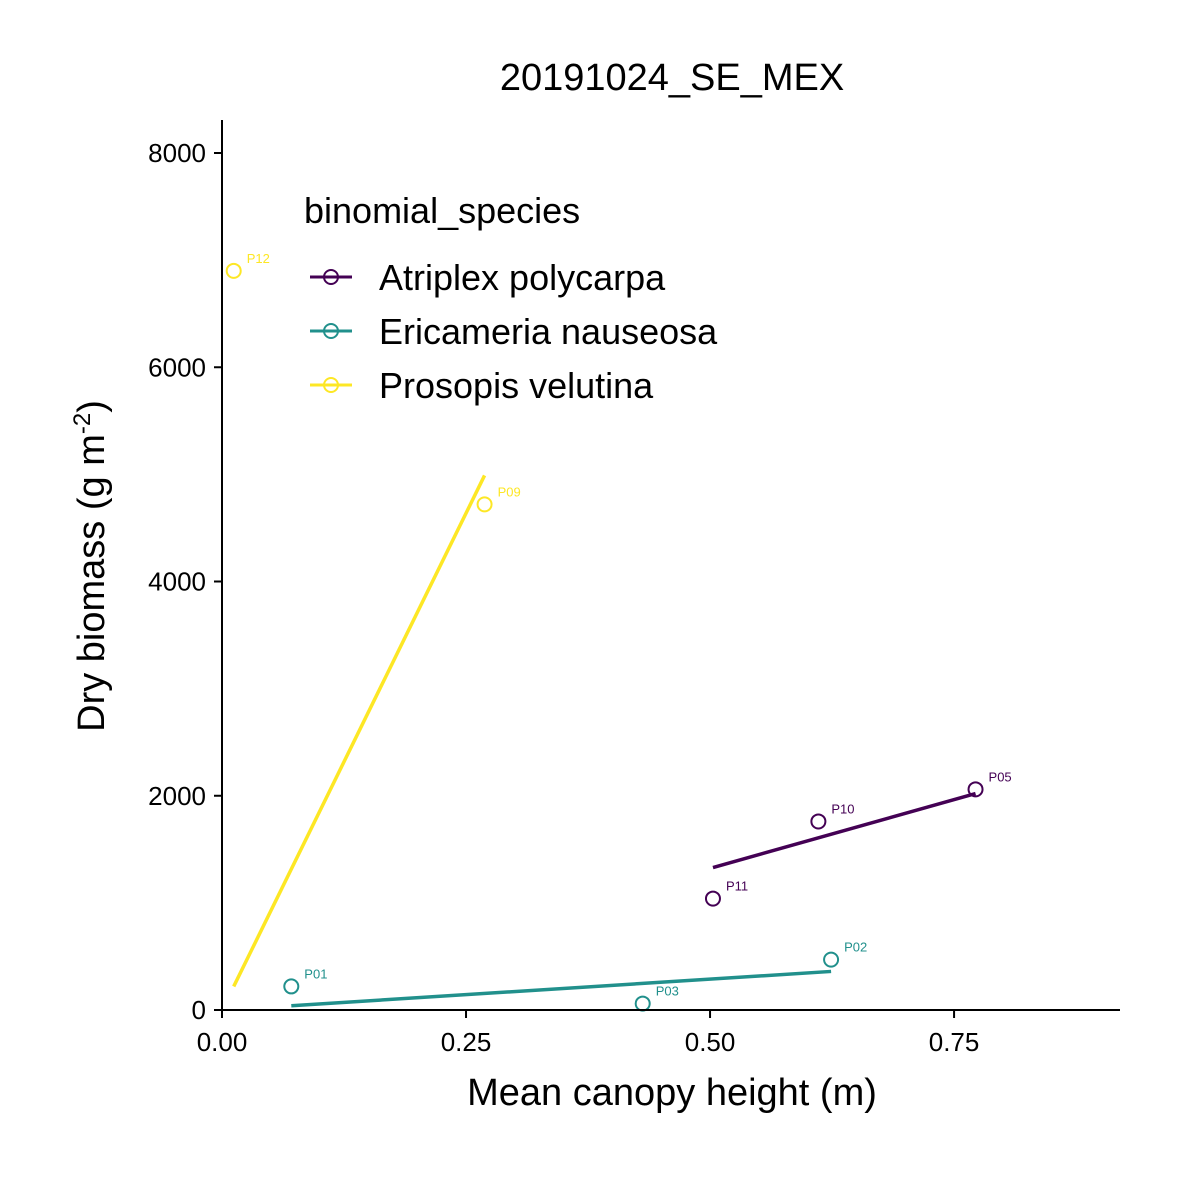 The width and height of the screenshot is (1181, 1181). I want to click on data-point-p11, so click(712, 898).